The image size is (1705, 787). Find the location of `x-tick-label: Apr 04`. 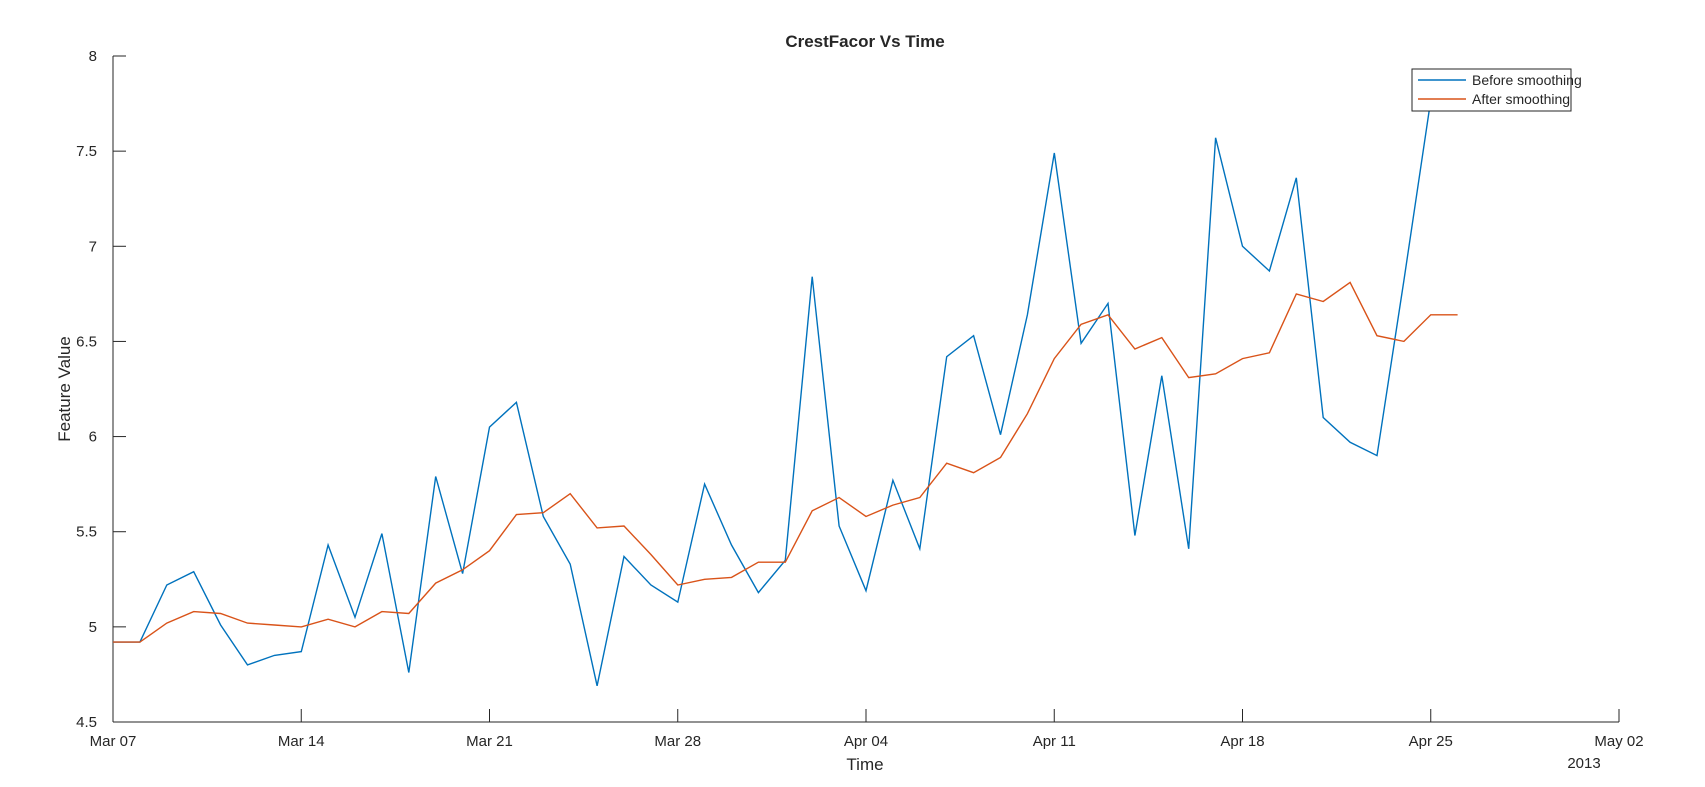

x-tick-label: Apr 04 is located at coordinates (866, 741).